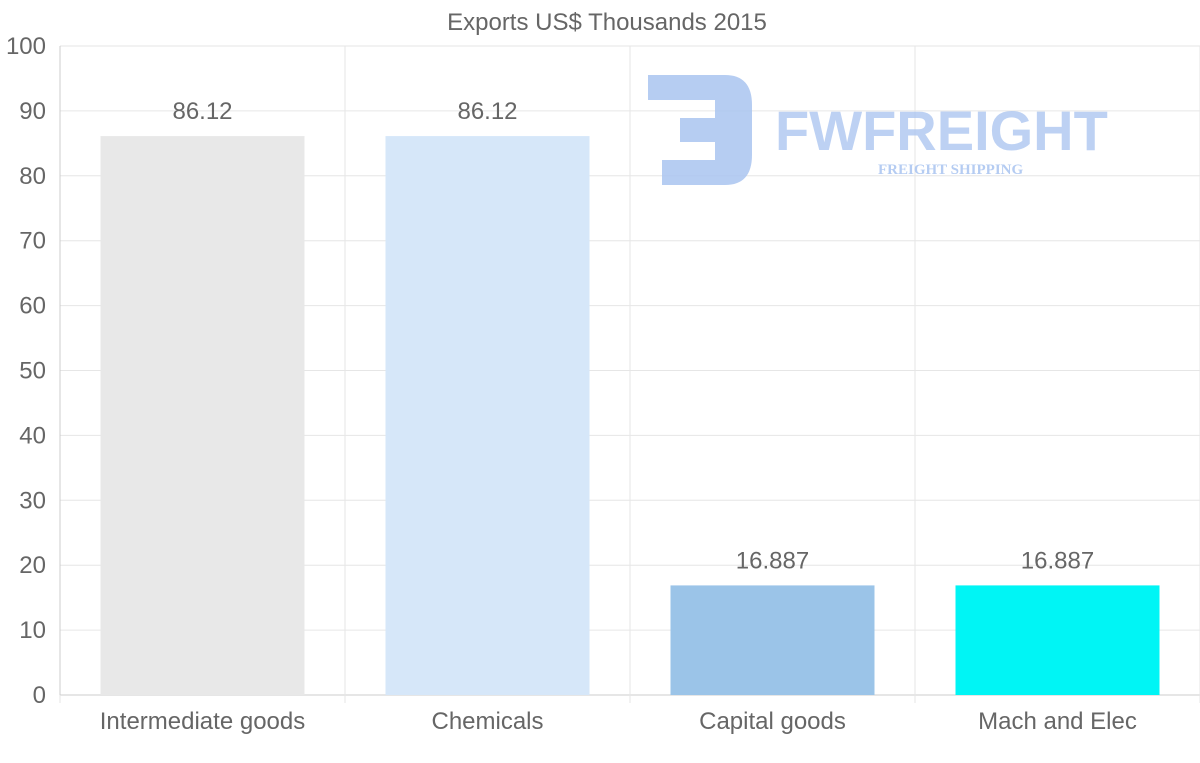 This screenshot has width=1200, height=763. Describe the element at coordinates (32, 176) in the screenshot. I see `y-tick-label: 80` at that location.